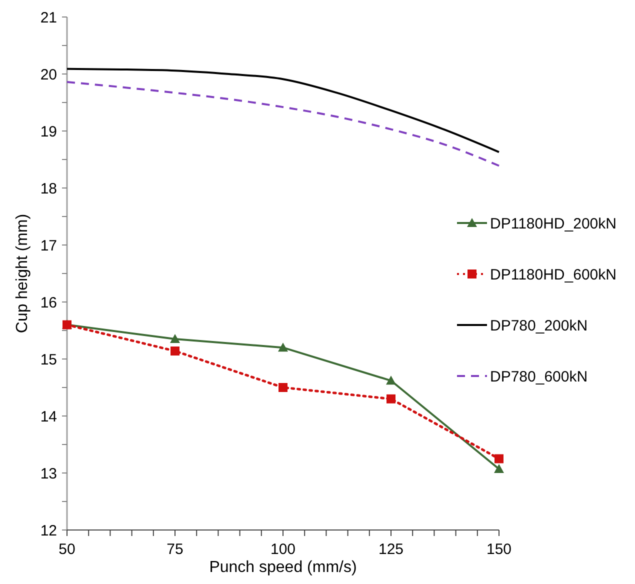  What do you see at coordinates (48, 303) in the screenshot?
I see `y-tick-label: 16` at bounding box center [48, 303].